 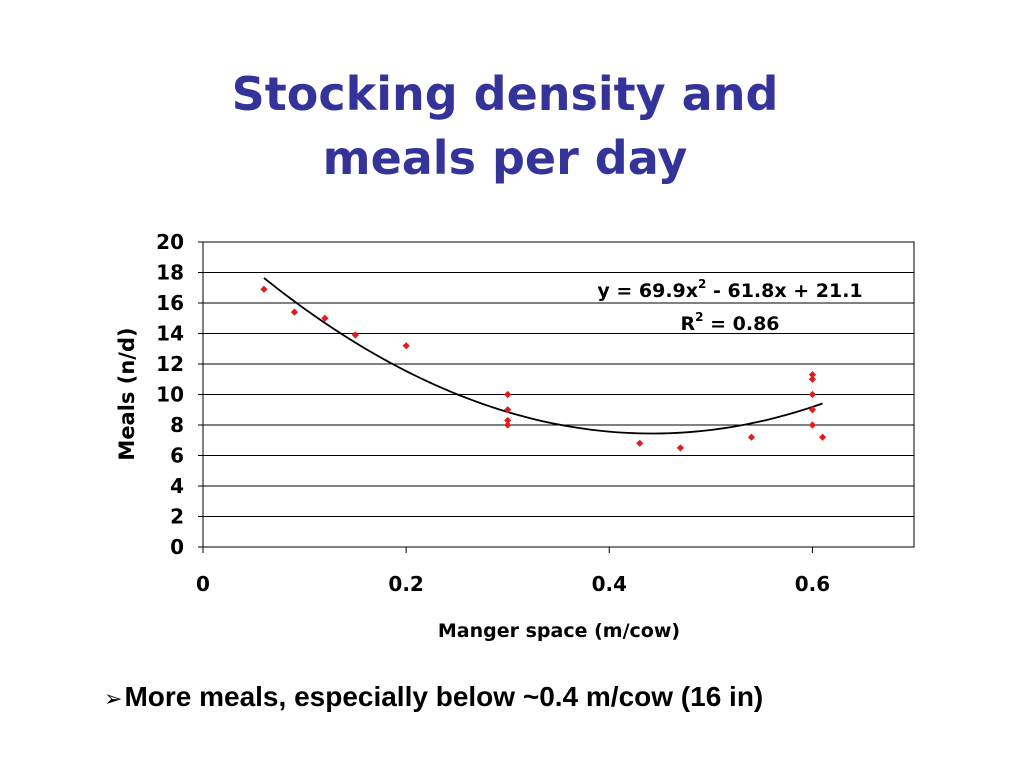 What do you see at coordinates (812, 584) in the screenshot?
I see `x-tick-label-0.6: 0.6` at bounding box center [812, 584].